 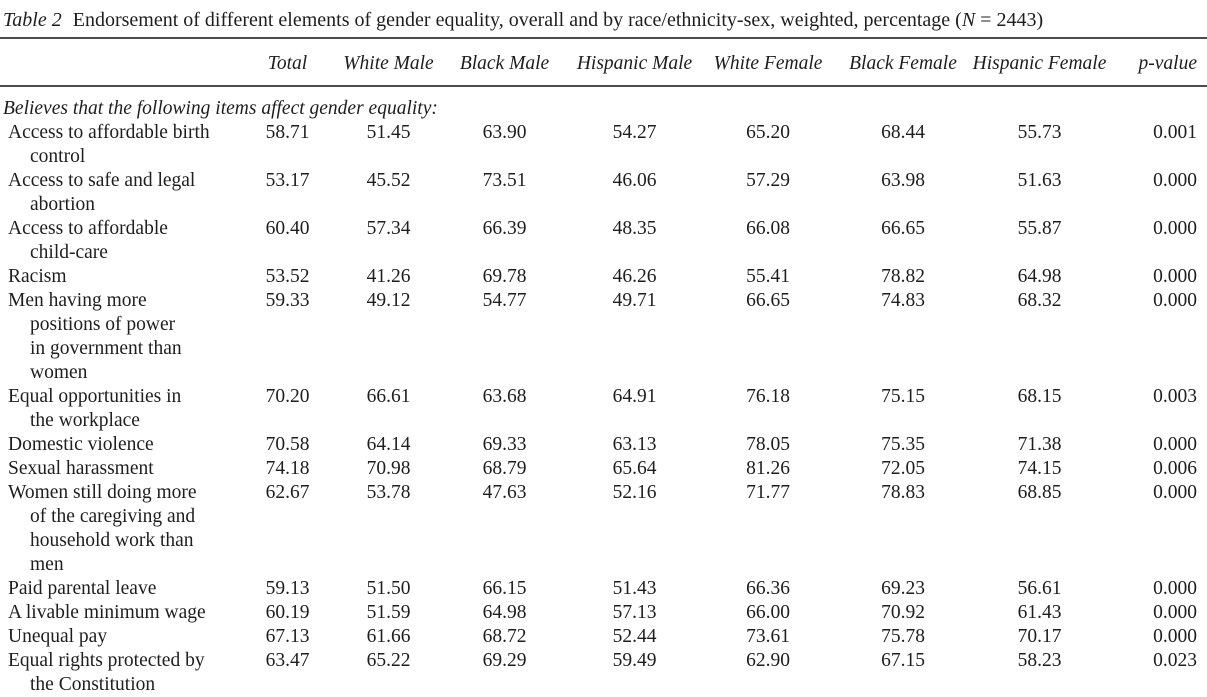 What do you see at coordinates (388, 276) in the screenshot?
I see `value-cell: 41.26` at bounding box center [388, 276].